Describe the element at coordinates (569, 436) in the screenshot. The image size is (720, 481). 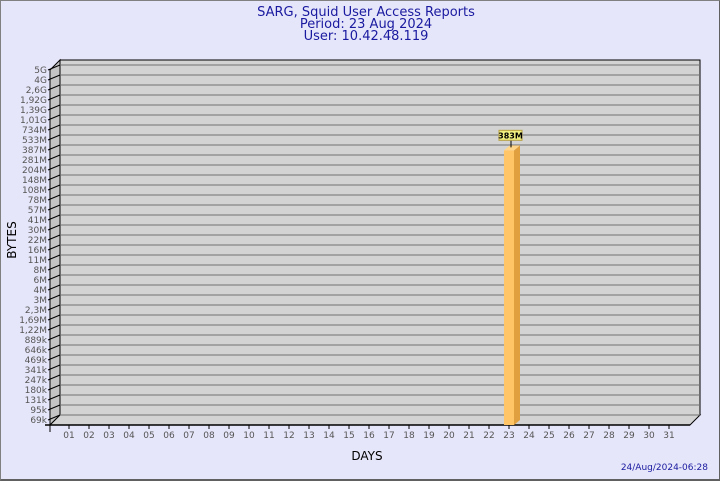
I see `x-tick-label: 26` at that location.